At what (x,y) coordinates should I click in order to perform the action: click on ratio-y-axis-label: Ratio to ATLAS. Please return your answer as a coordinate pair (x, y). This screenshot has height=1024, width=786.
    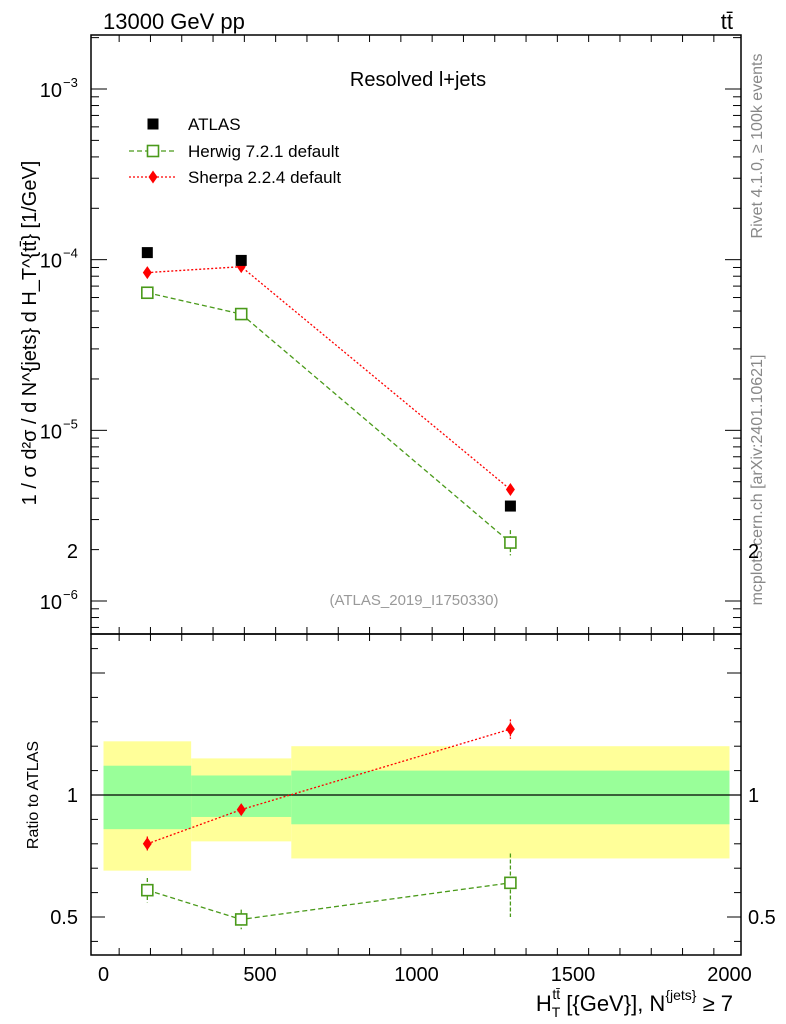
    Looking at the image, I should click on (33, 795).